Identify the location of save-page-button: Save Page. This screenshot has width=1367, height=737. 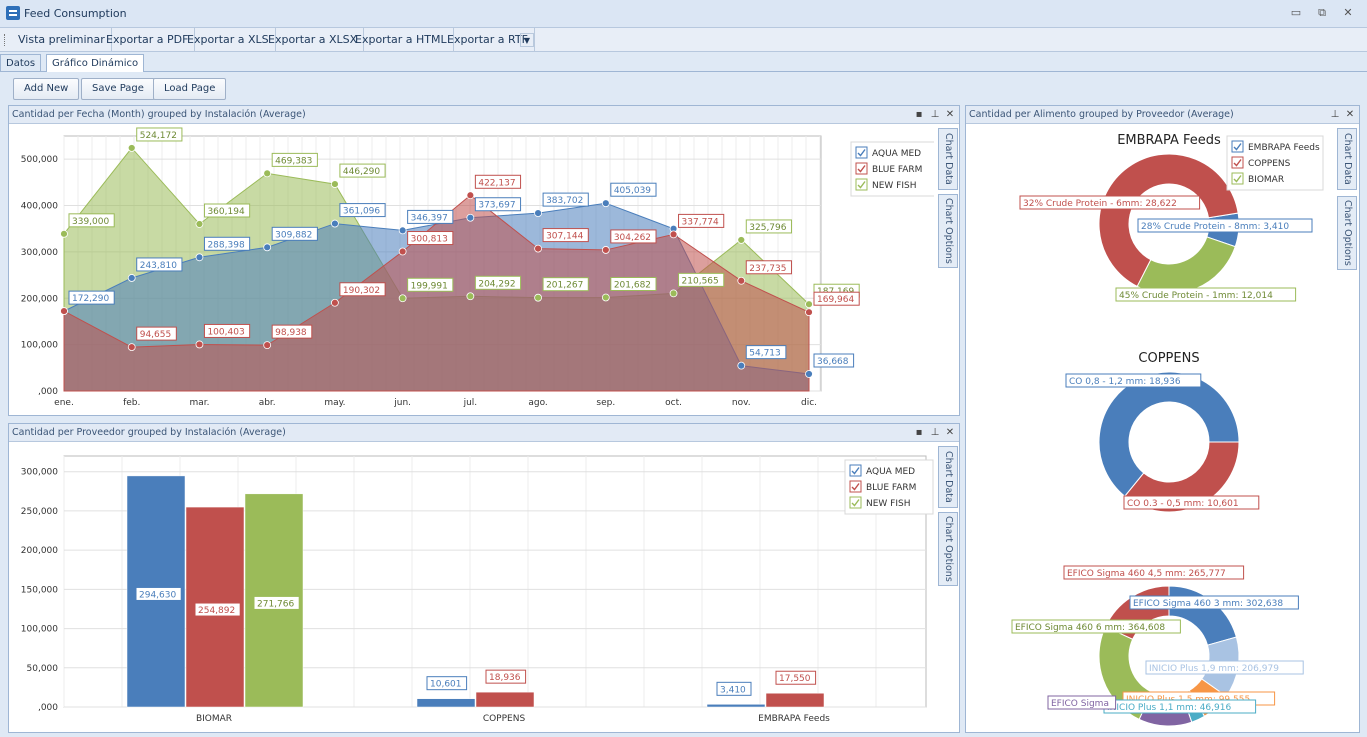
(118, 89).